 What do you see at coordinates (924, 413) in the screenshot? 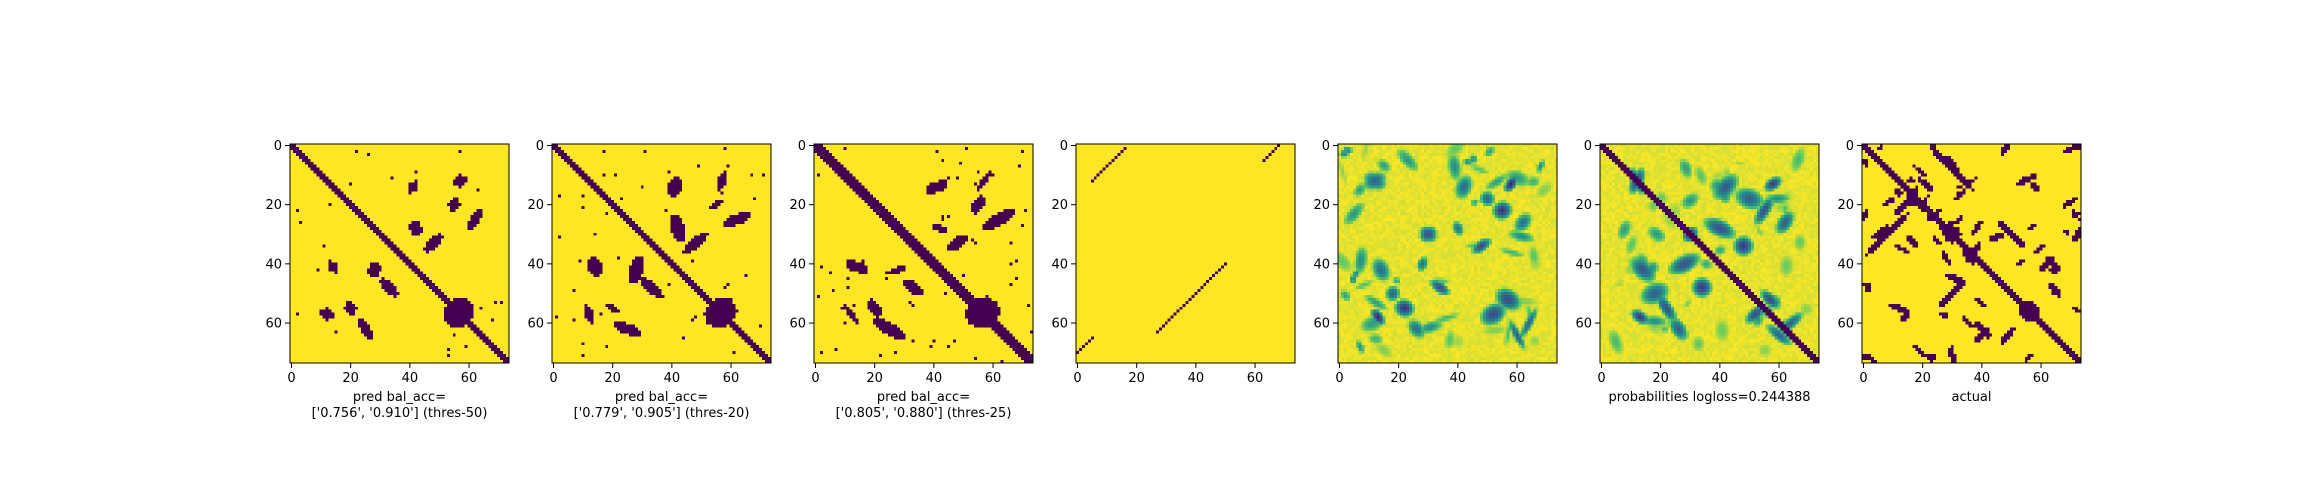
I see `x-axis-label: ['0.805', '0.880'] (thres-25)` at bounding box center [924, 413].